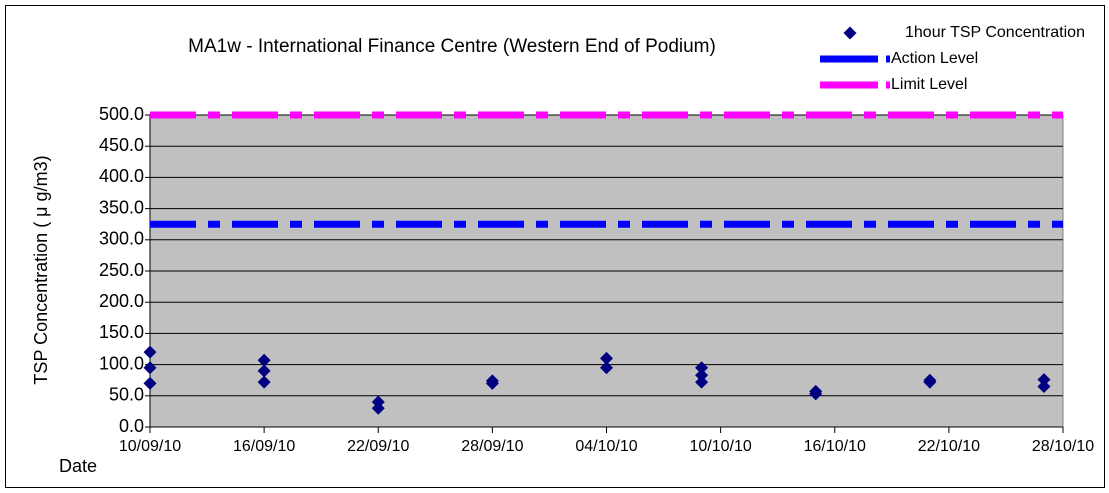 The image size is (1109, 493). I want to click on x-tick-label: 10/10/10, so click(720, 446).